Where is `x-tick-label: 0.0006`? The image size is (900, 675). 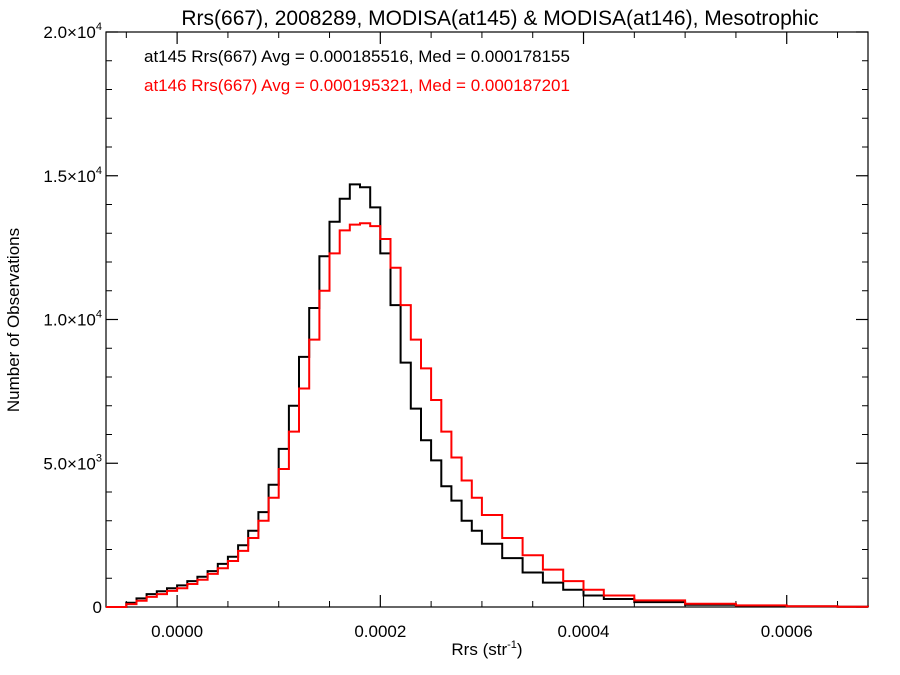 x-tick-label: 0.0006 is located at coordinates (787, 631).